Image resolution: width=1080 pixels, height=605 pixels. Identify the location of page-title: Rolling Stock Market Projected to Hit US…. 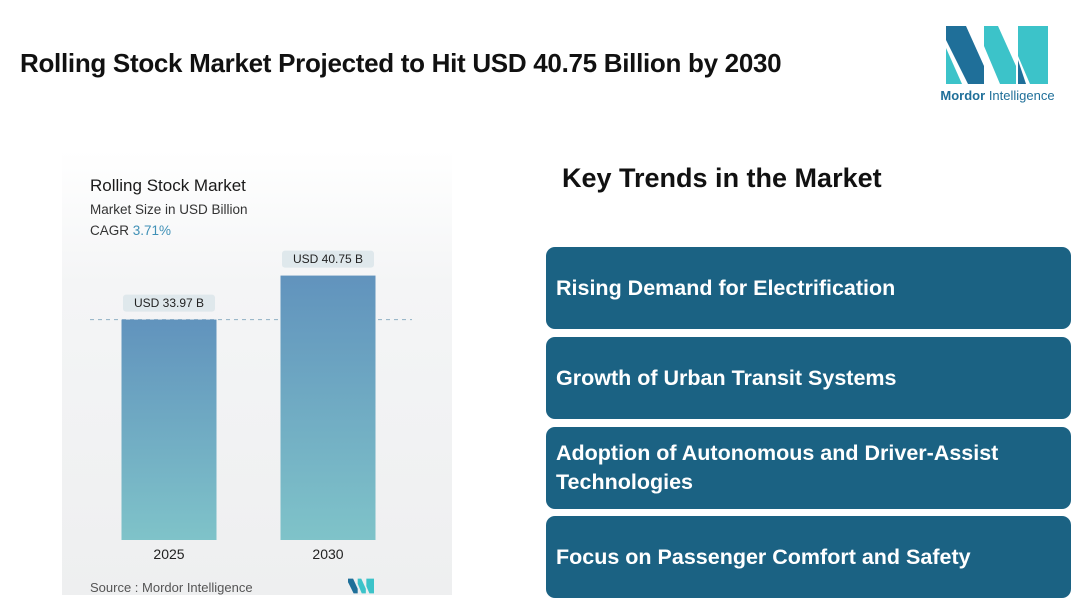
(401, 63).